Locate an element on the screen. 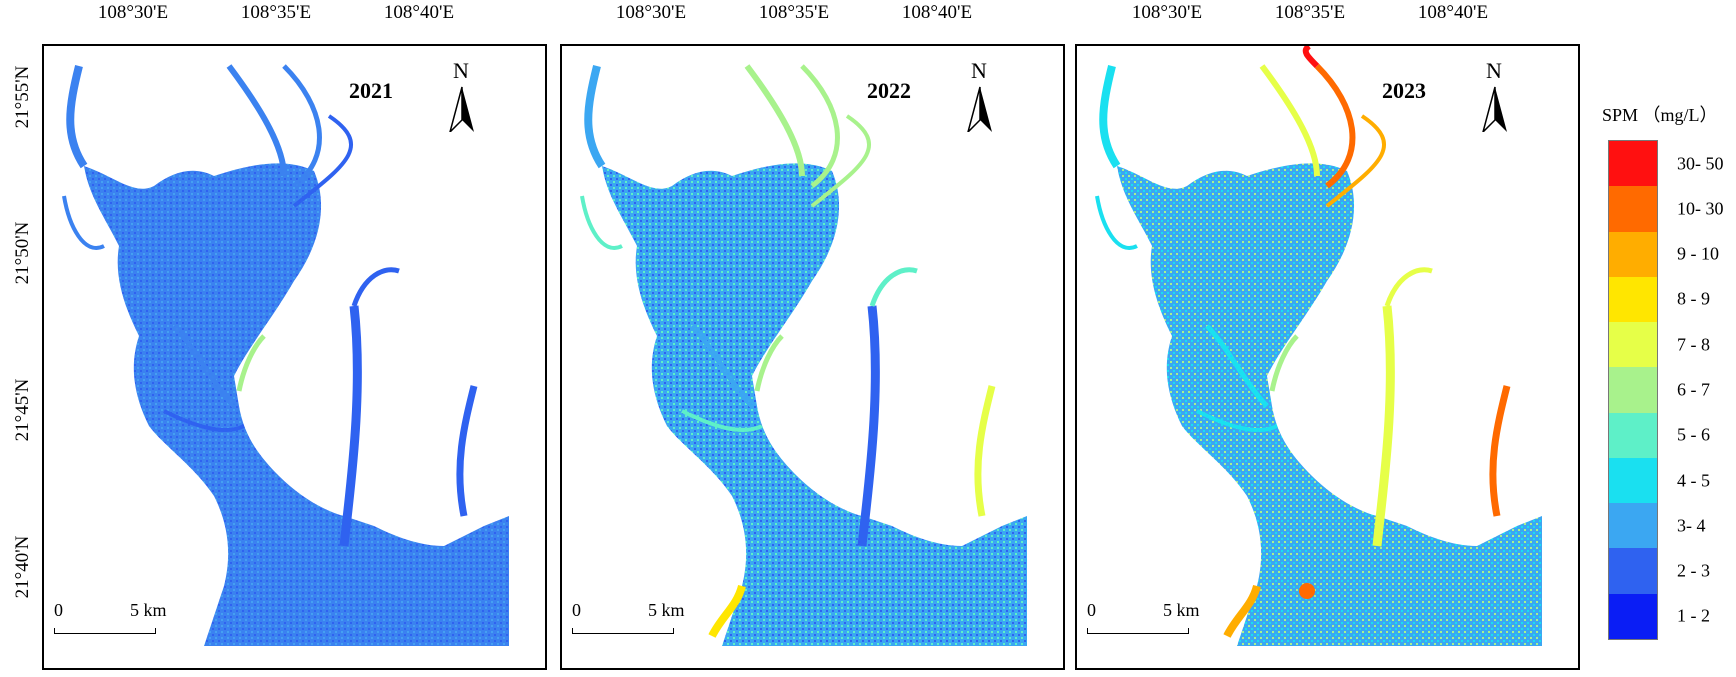 This screenshot has width=1736, height=677. lat-label-21-55: 21°55'N is located at coordinates (22, 97).